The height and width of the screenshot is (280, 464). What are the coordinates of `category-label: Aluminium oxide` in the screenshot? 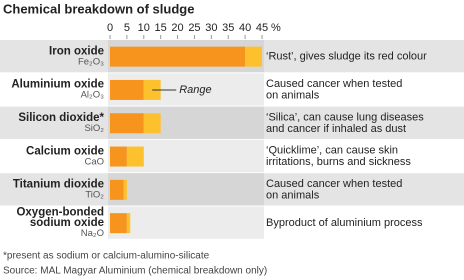 It's located at (57, 85).